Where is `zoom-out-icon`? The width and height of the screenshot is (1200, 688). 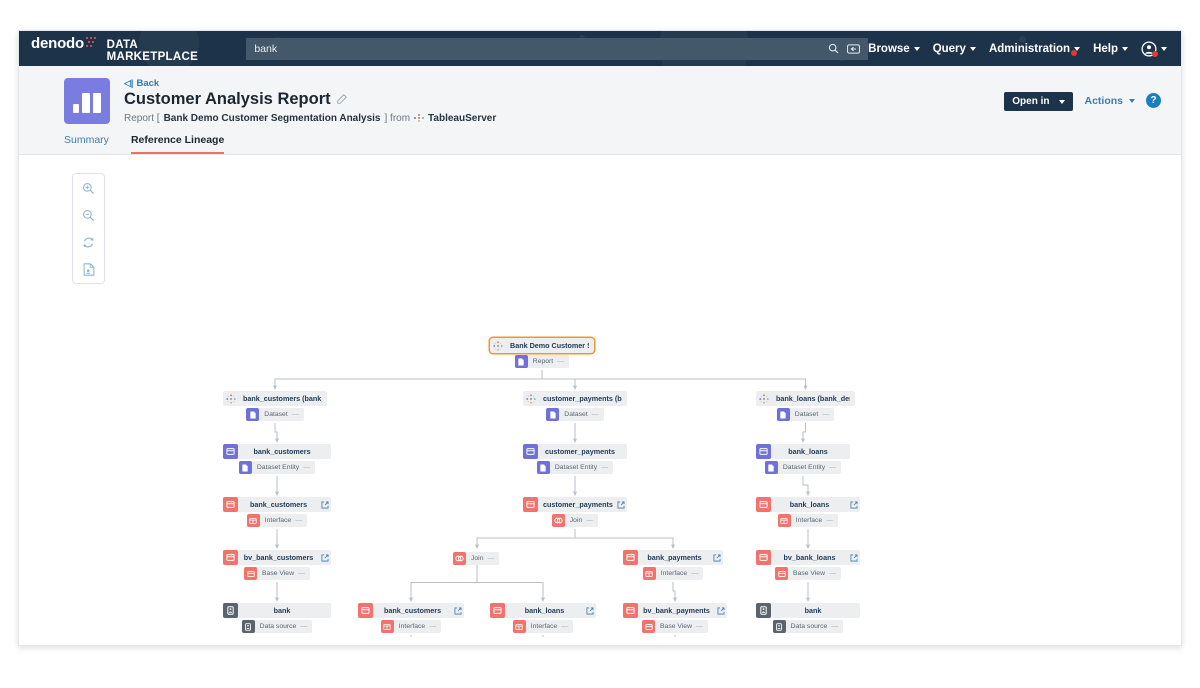
zoom-out-icon is located at coordinates (89, 215).